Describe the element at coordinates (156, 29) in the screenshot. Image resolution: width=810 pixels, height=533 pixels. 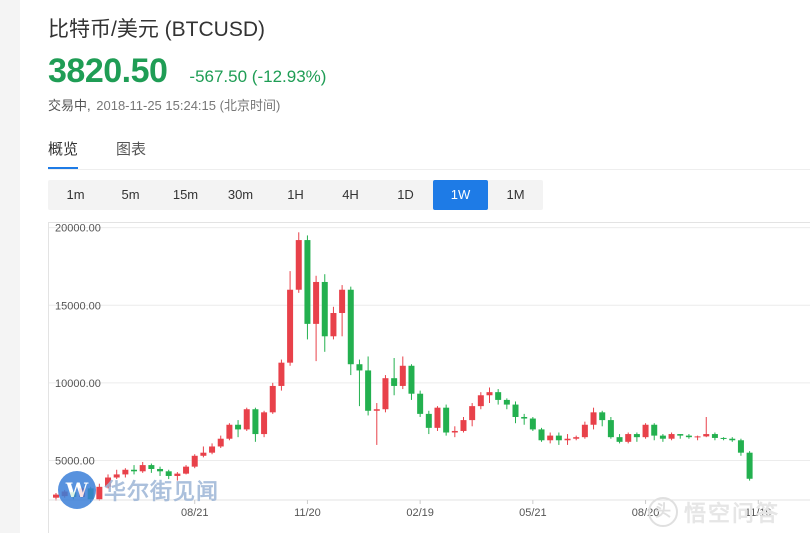
I see `page-title: 比特币/美元 (BTCUSD)` at that location.